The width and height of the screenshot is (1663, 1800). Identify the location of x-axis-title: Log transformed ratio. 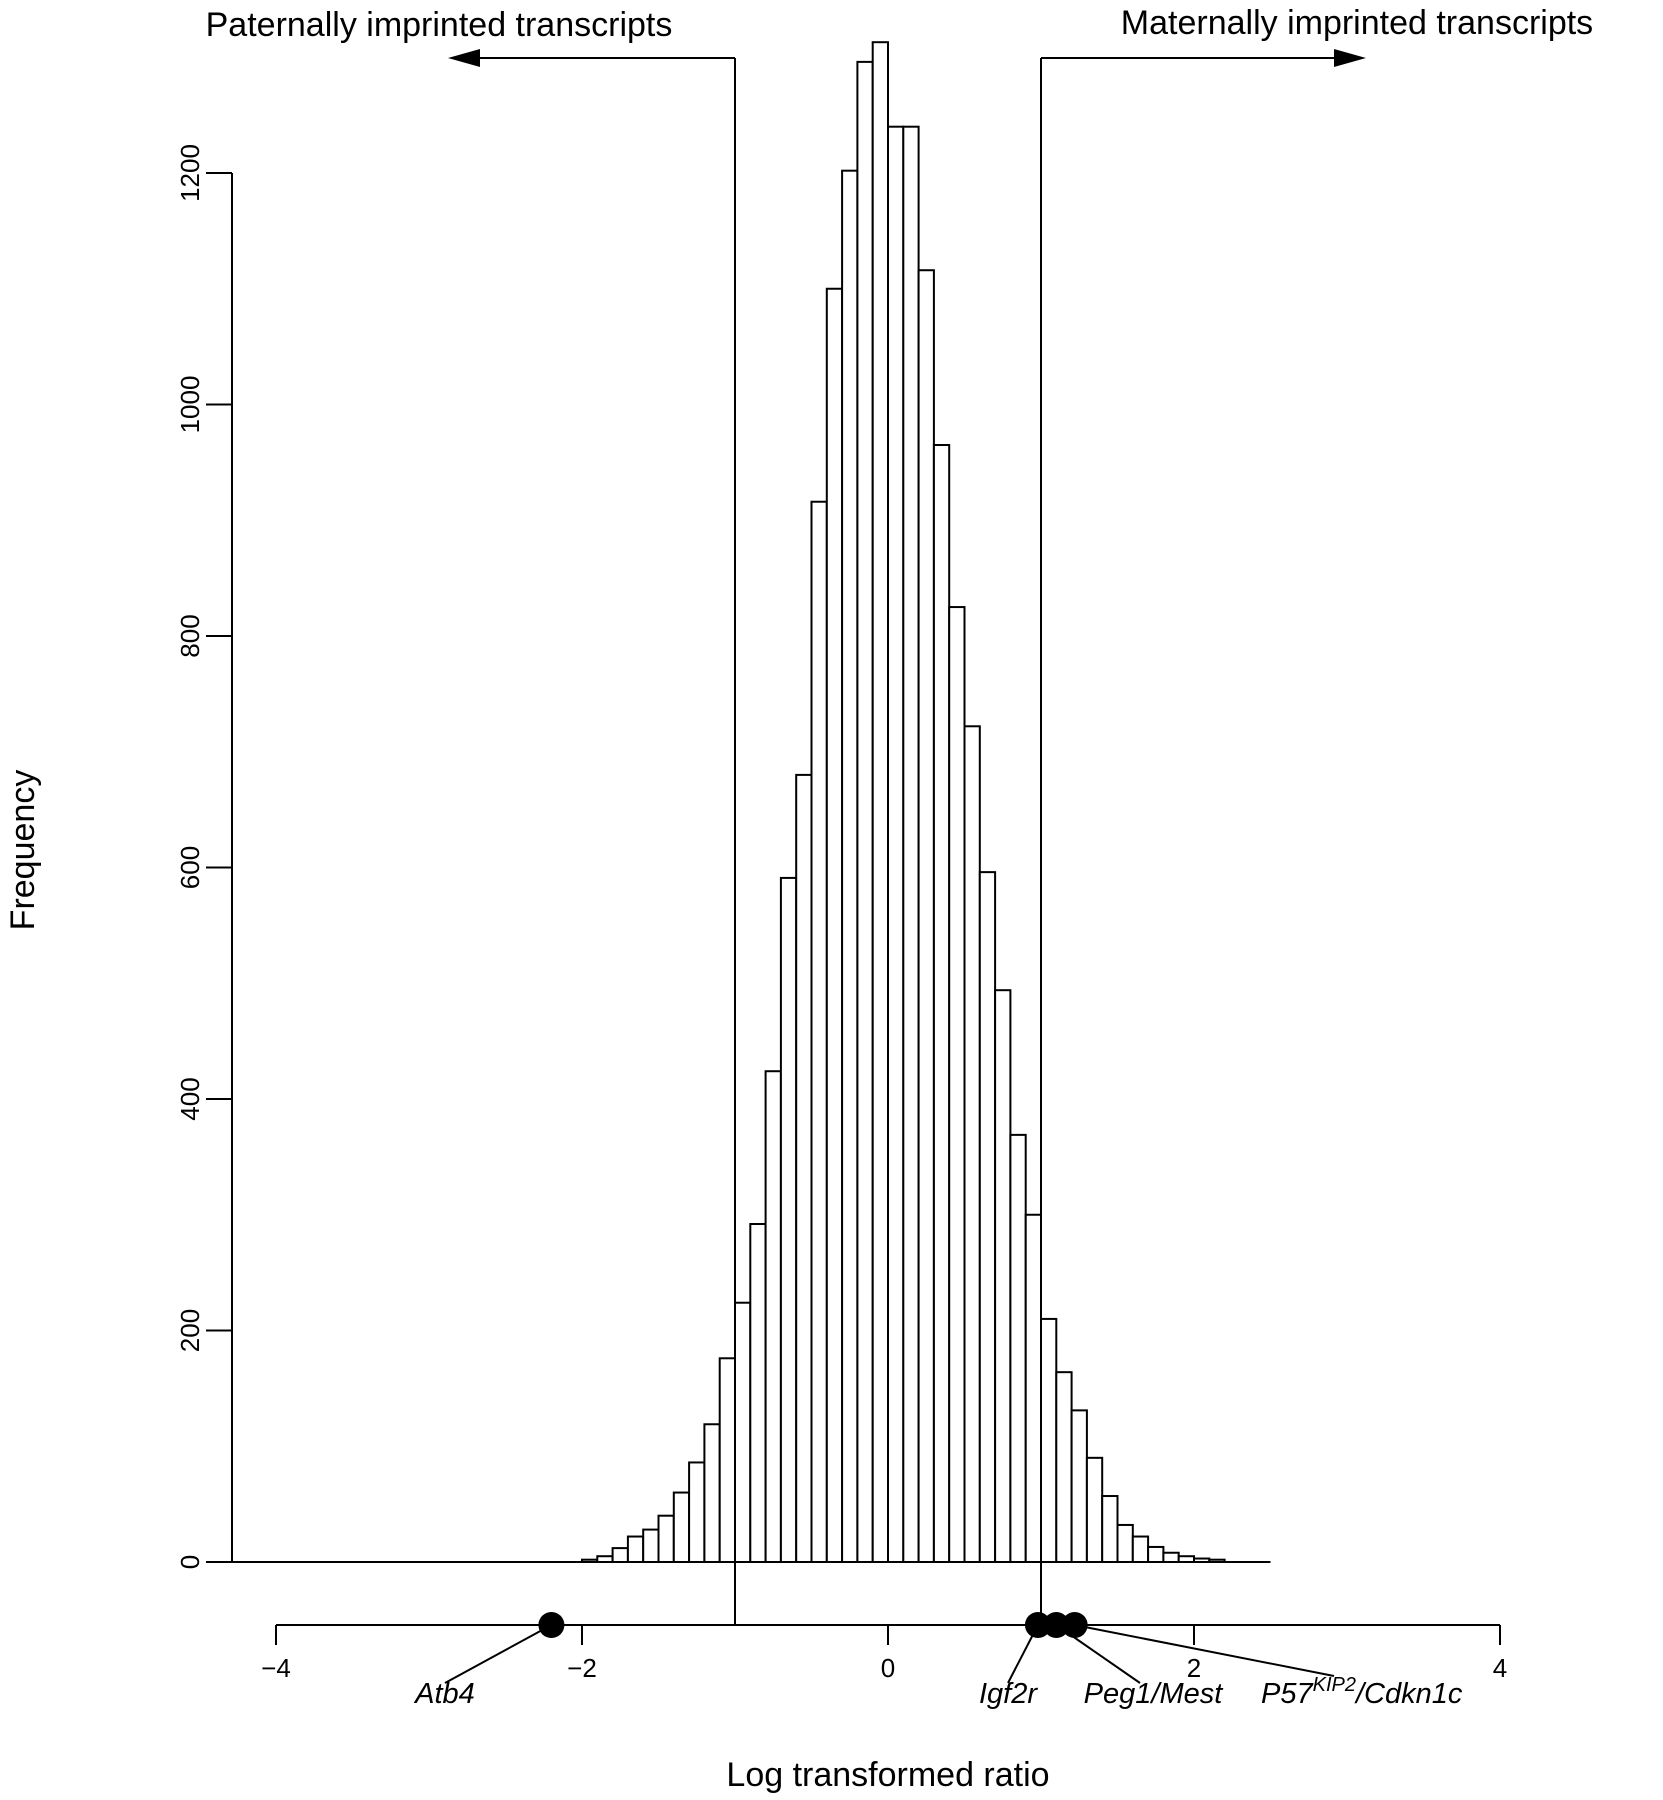
(887, 1775).